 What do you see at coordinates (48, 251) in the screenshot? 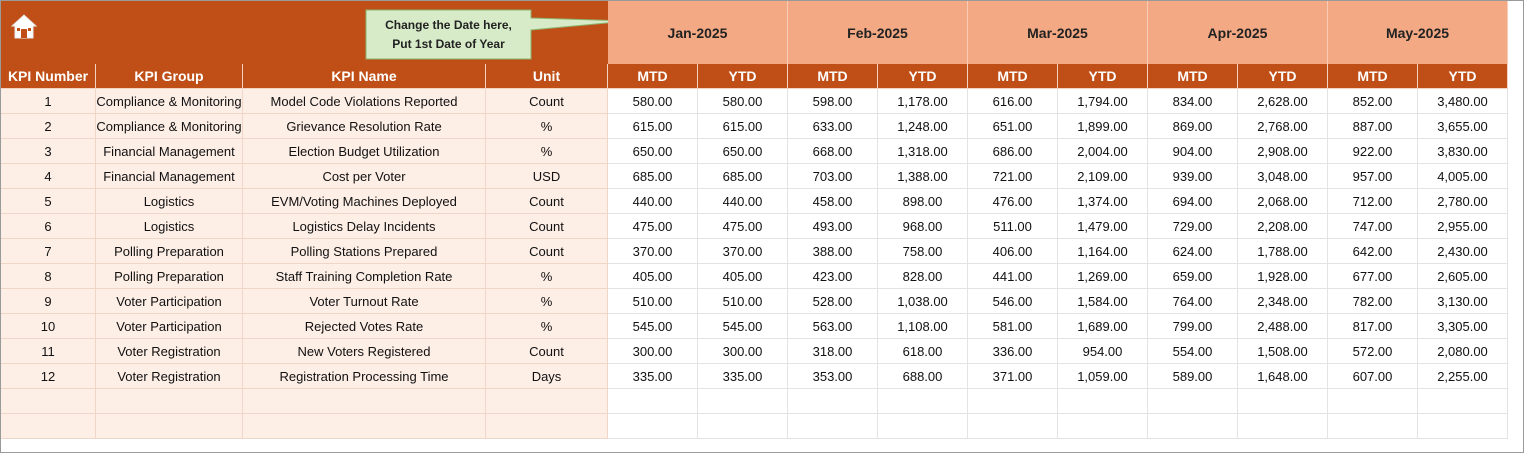
I see `table-cell: 7` at bounding box center [48, 251].